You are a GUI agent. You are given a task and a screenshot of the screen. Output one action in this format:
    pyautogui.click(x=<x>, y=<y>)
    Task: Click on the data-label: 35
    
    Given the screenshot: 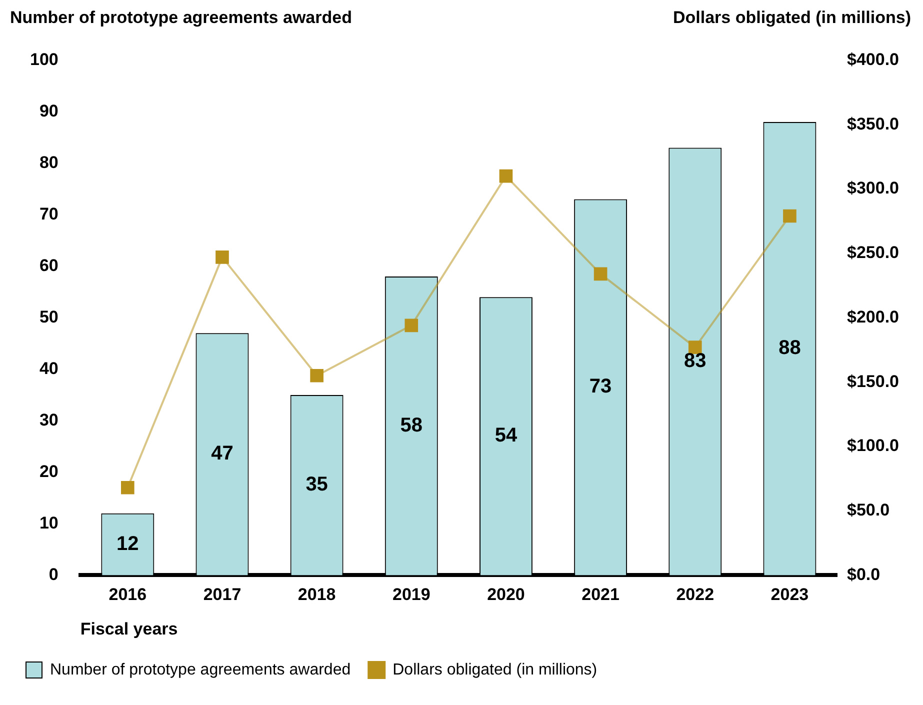 What is the action you would take?
    pyautogui.click(x=317, y=485)
    